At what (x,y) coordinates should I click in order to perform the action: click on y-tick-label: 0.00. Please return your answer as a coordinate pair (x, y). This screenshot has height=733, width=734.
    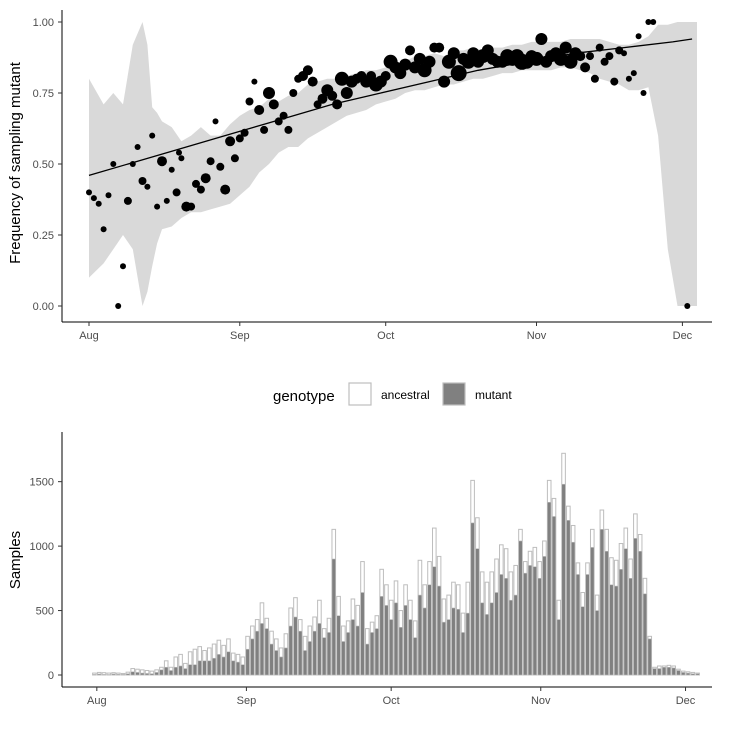
    Looking at the image, I should click on (43, 307).